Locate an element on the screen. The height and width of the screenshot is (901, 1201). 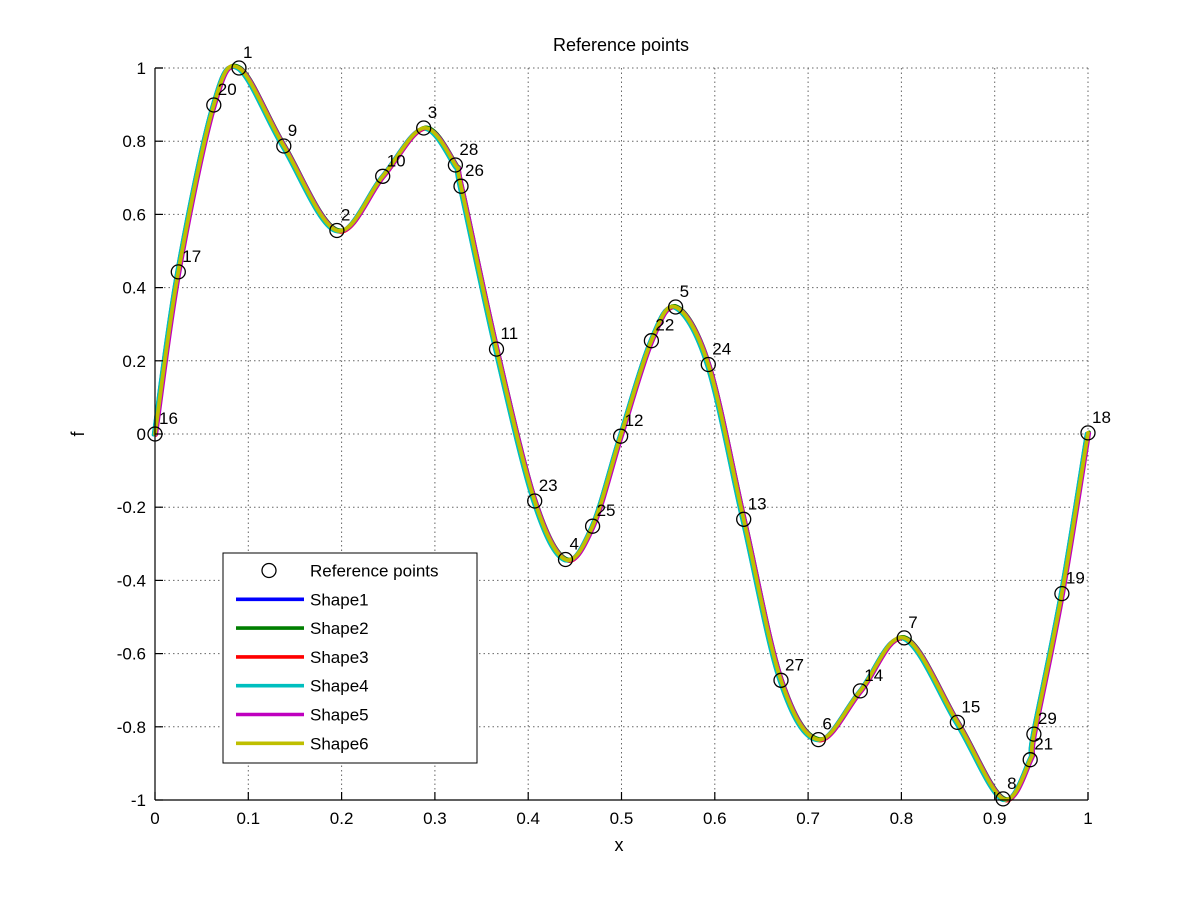
legend-label-shape1: Shape1 is located at coordinates (339, 599).